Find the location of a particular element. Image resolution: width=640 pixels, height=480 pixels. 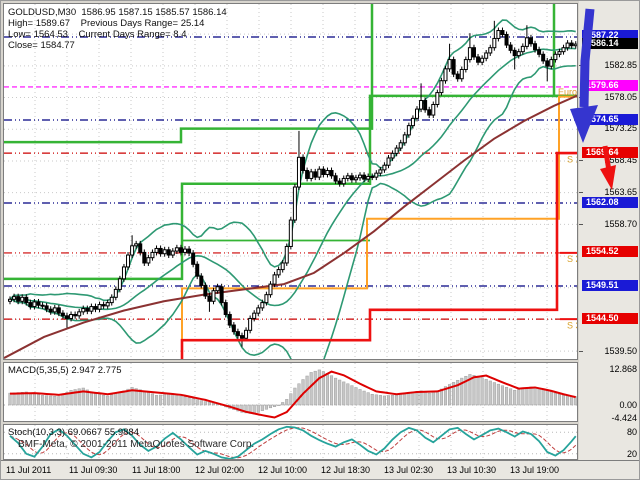

stoch-main-line is located at coordinates (293, 442).